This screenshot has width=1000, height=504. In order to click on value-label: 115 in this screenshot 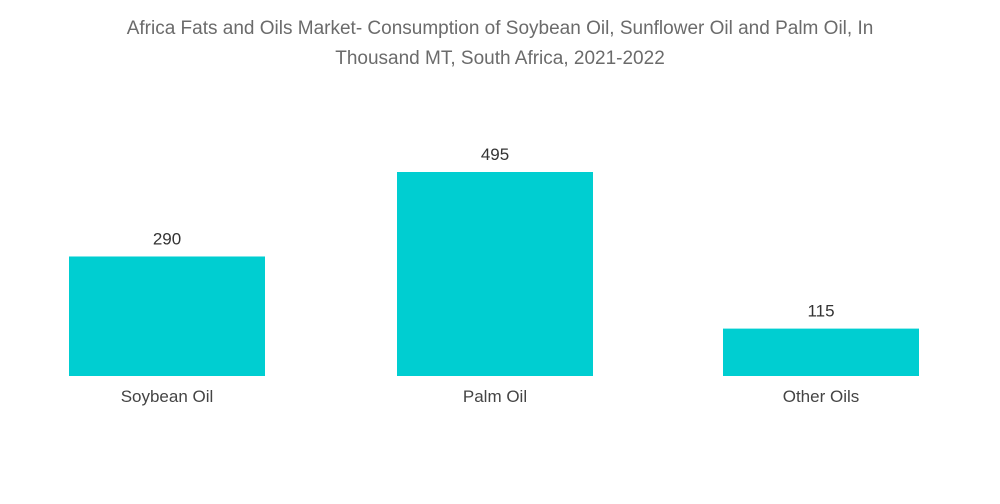, I will do `click(820, 311)`.